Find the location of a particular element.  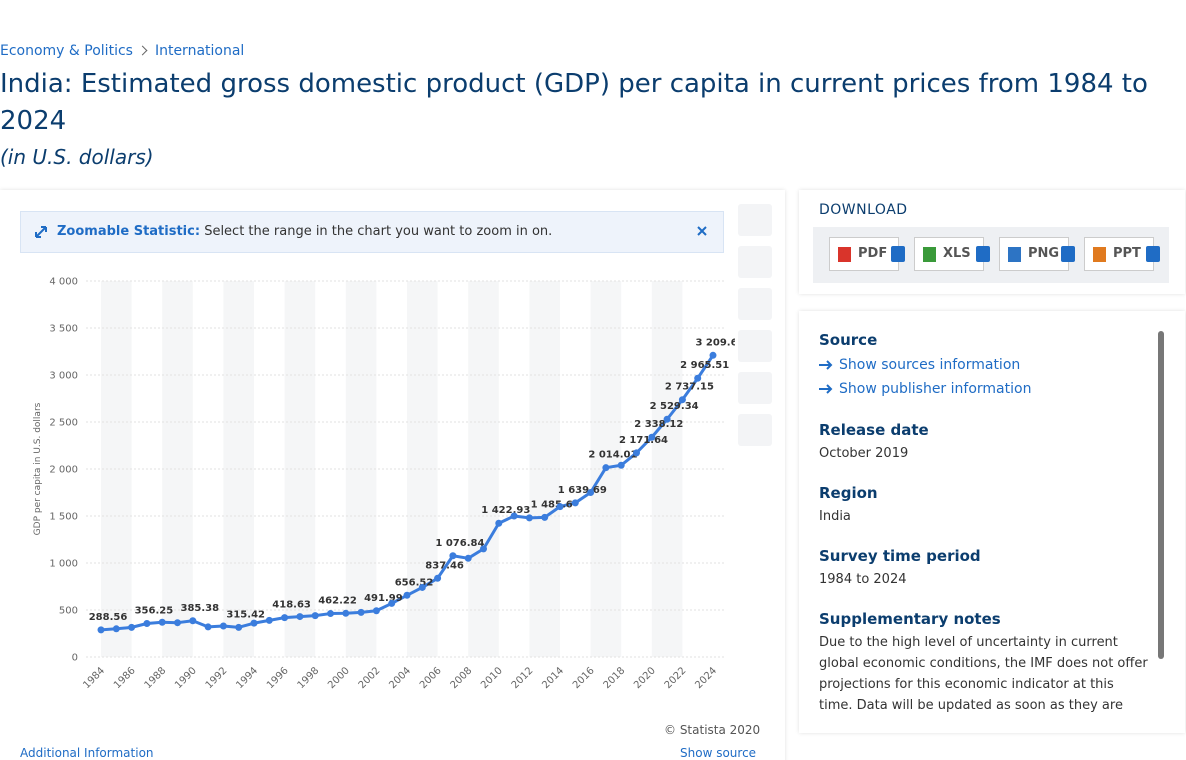

x-tick-label: 2008 is located at coordinates (462, 678).